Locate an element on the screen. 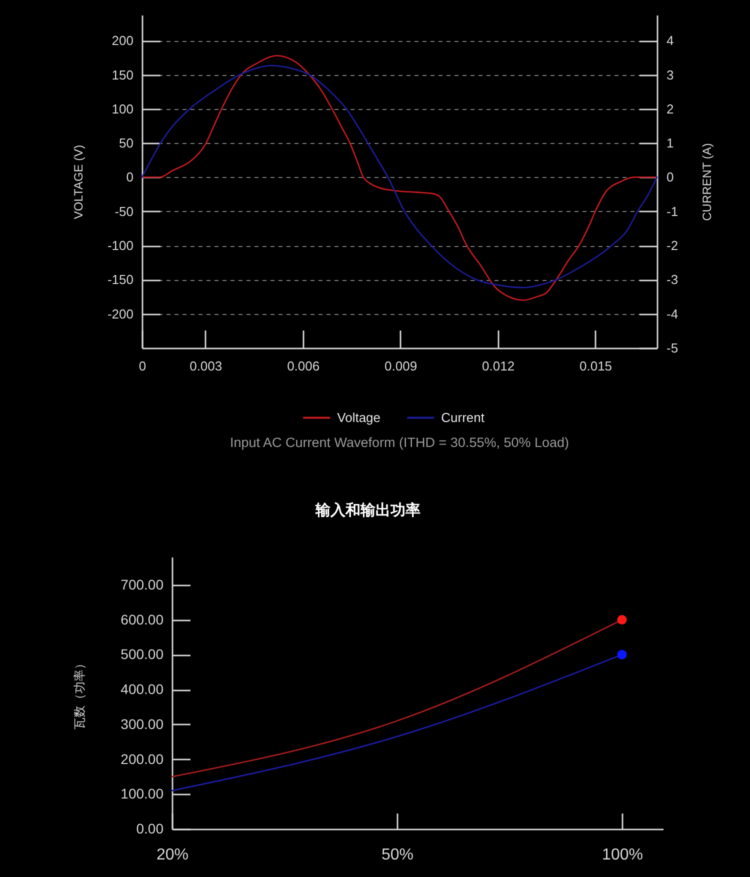 Image resolution: width=750 pixels, height=877 pixels. y-tick-label: 200.00 is located at coordinates (142, 758).